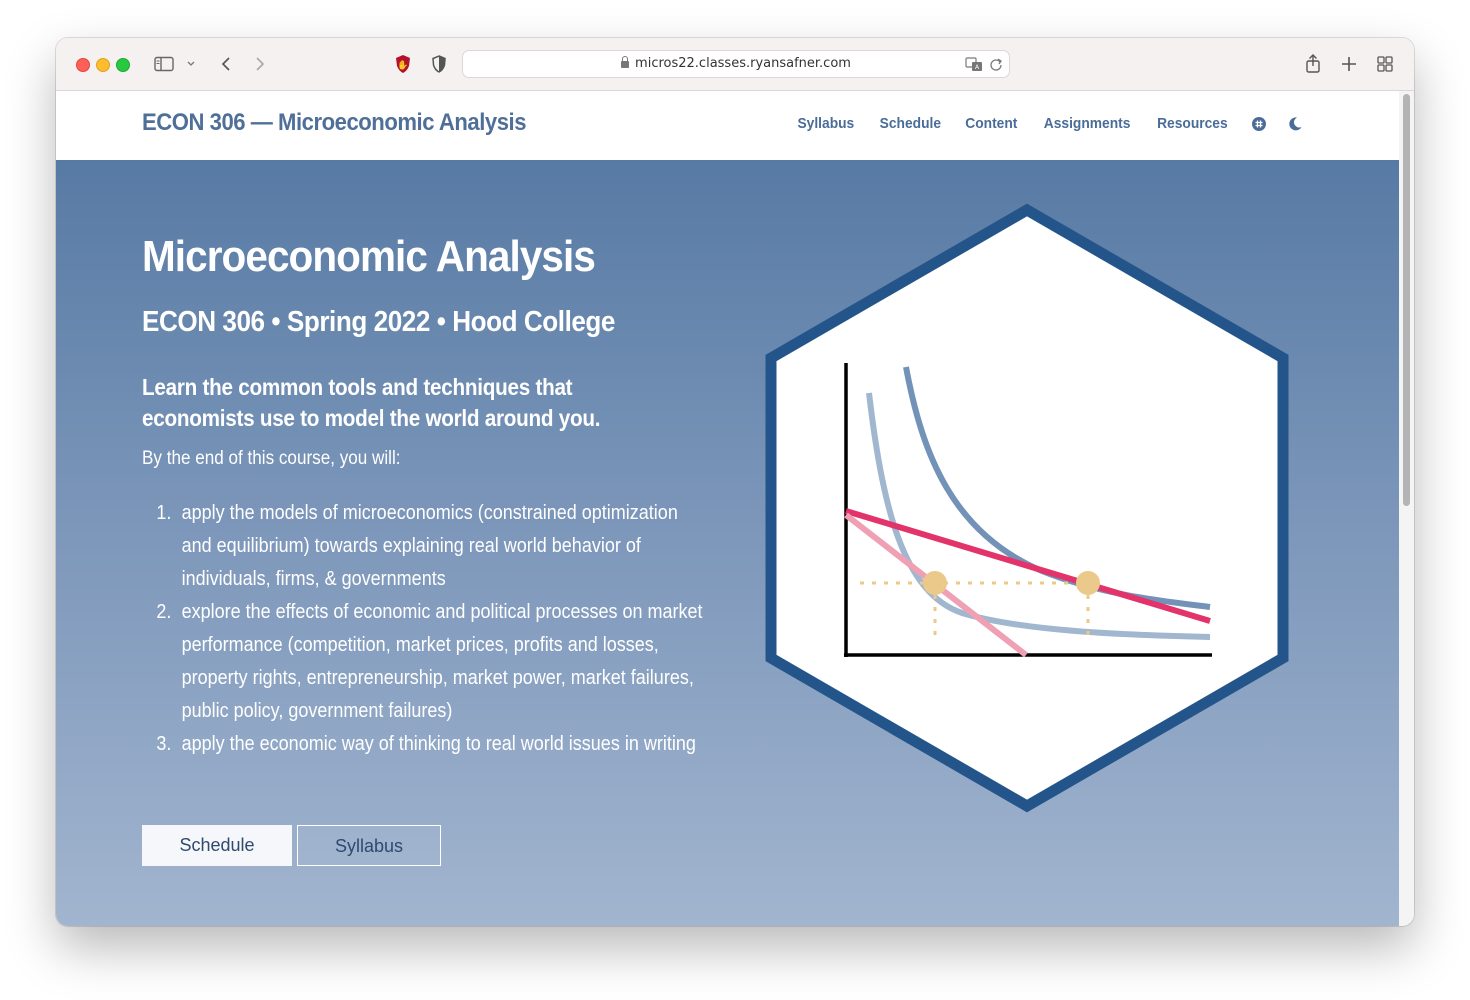  Describe the element at coordinates (974, 66) in the screenshot. I see `translate-icon: A` at that location.